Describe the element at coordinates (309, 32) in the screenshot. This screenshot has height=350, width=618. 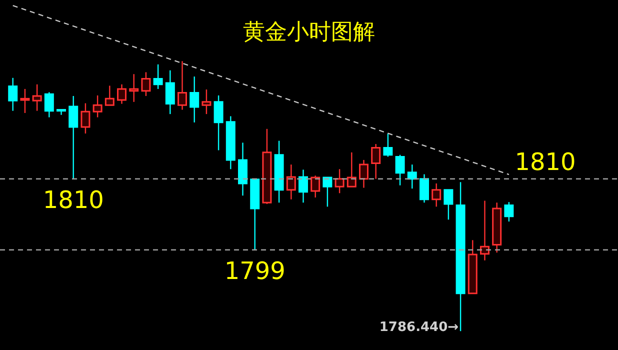
I see `chart-title: 黄金小时图解` at that location.